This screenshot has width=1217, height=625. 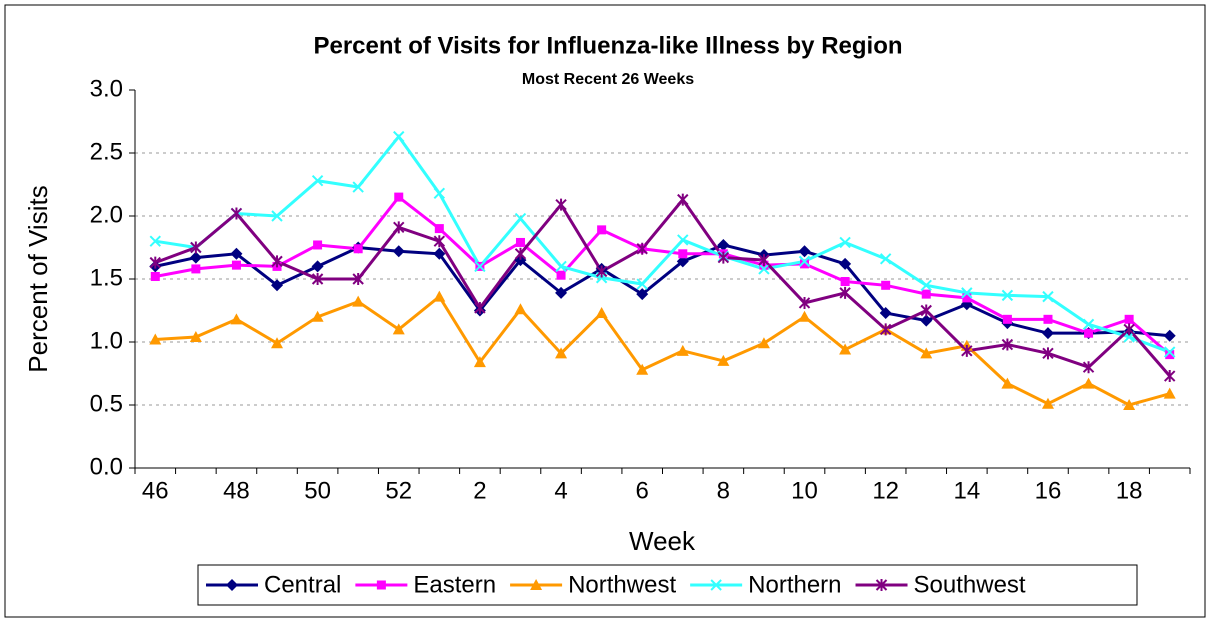 What do you see at coordinates (970, 584) in the screenshot?
I see `legend-label: Southwest` at bounding box center [970, 584].